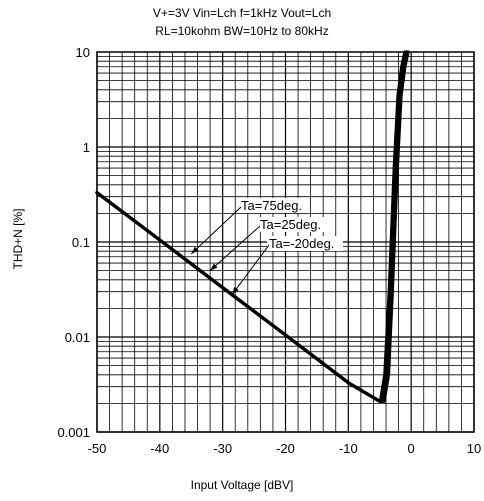 This screenshot has height=501, width=484. What do you see at coordinates (159, 448) in the screenshot?
I see `x-tick-label: -40` at bounding box center [159, 448].